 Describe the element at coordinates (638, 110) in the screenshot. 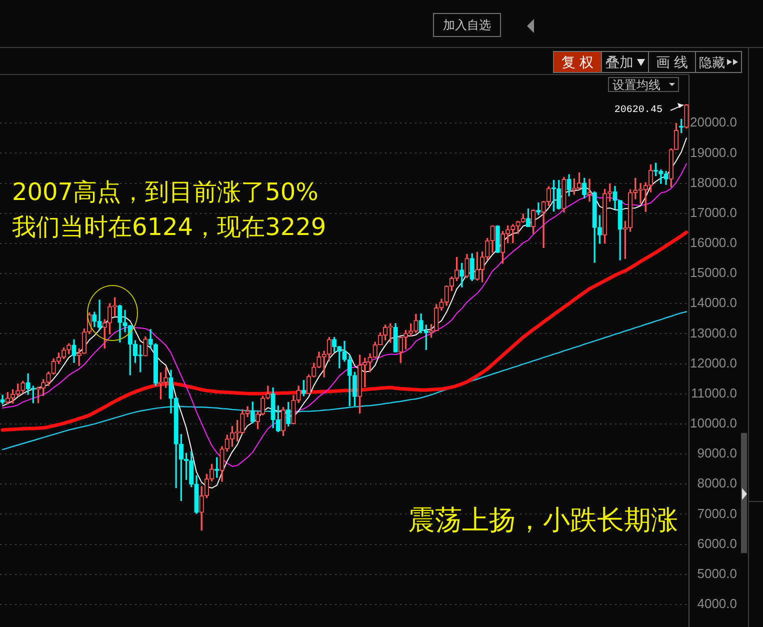

I see `annotation: 20620.45` at that location.